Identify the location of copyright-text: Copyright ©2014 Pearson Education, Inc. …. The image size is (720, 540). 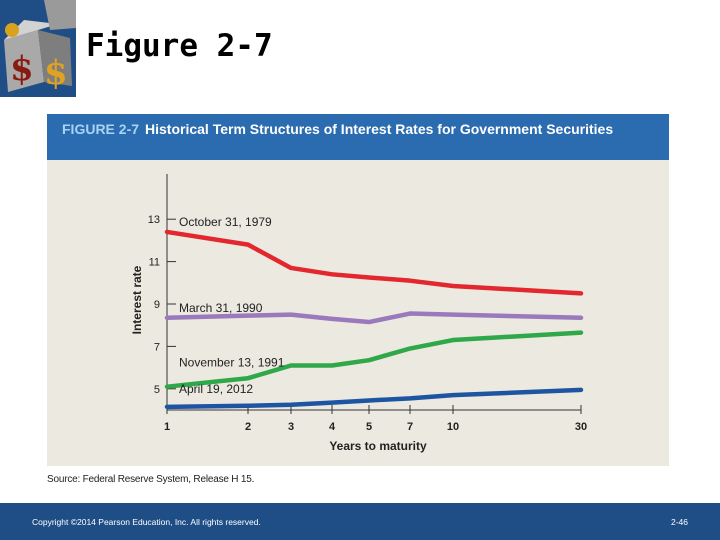
(146, 522).